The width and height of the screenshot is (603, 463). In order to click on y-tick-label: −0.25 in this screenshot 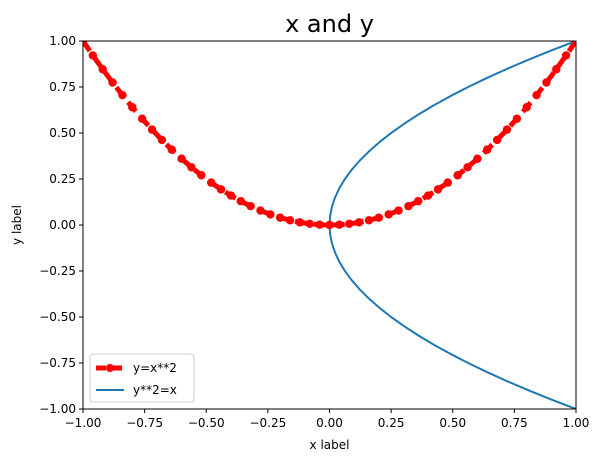, I will do `click(57, 271)`.